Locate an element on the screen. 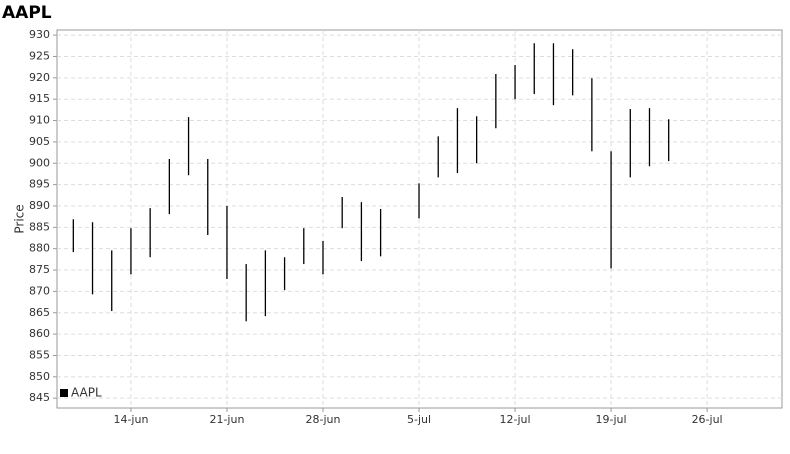 Image resolution: width=790 pixels, height=454 pixels. chart-title: AAPL is located at coordinates (27, 13).